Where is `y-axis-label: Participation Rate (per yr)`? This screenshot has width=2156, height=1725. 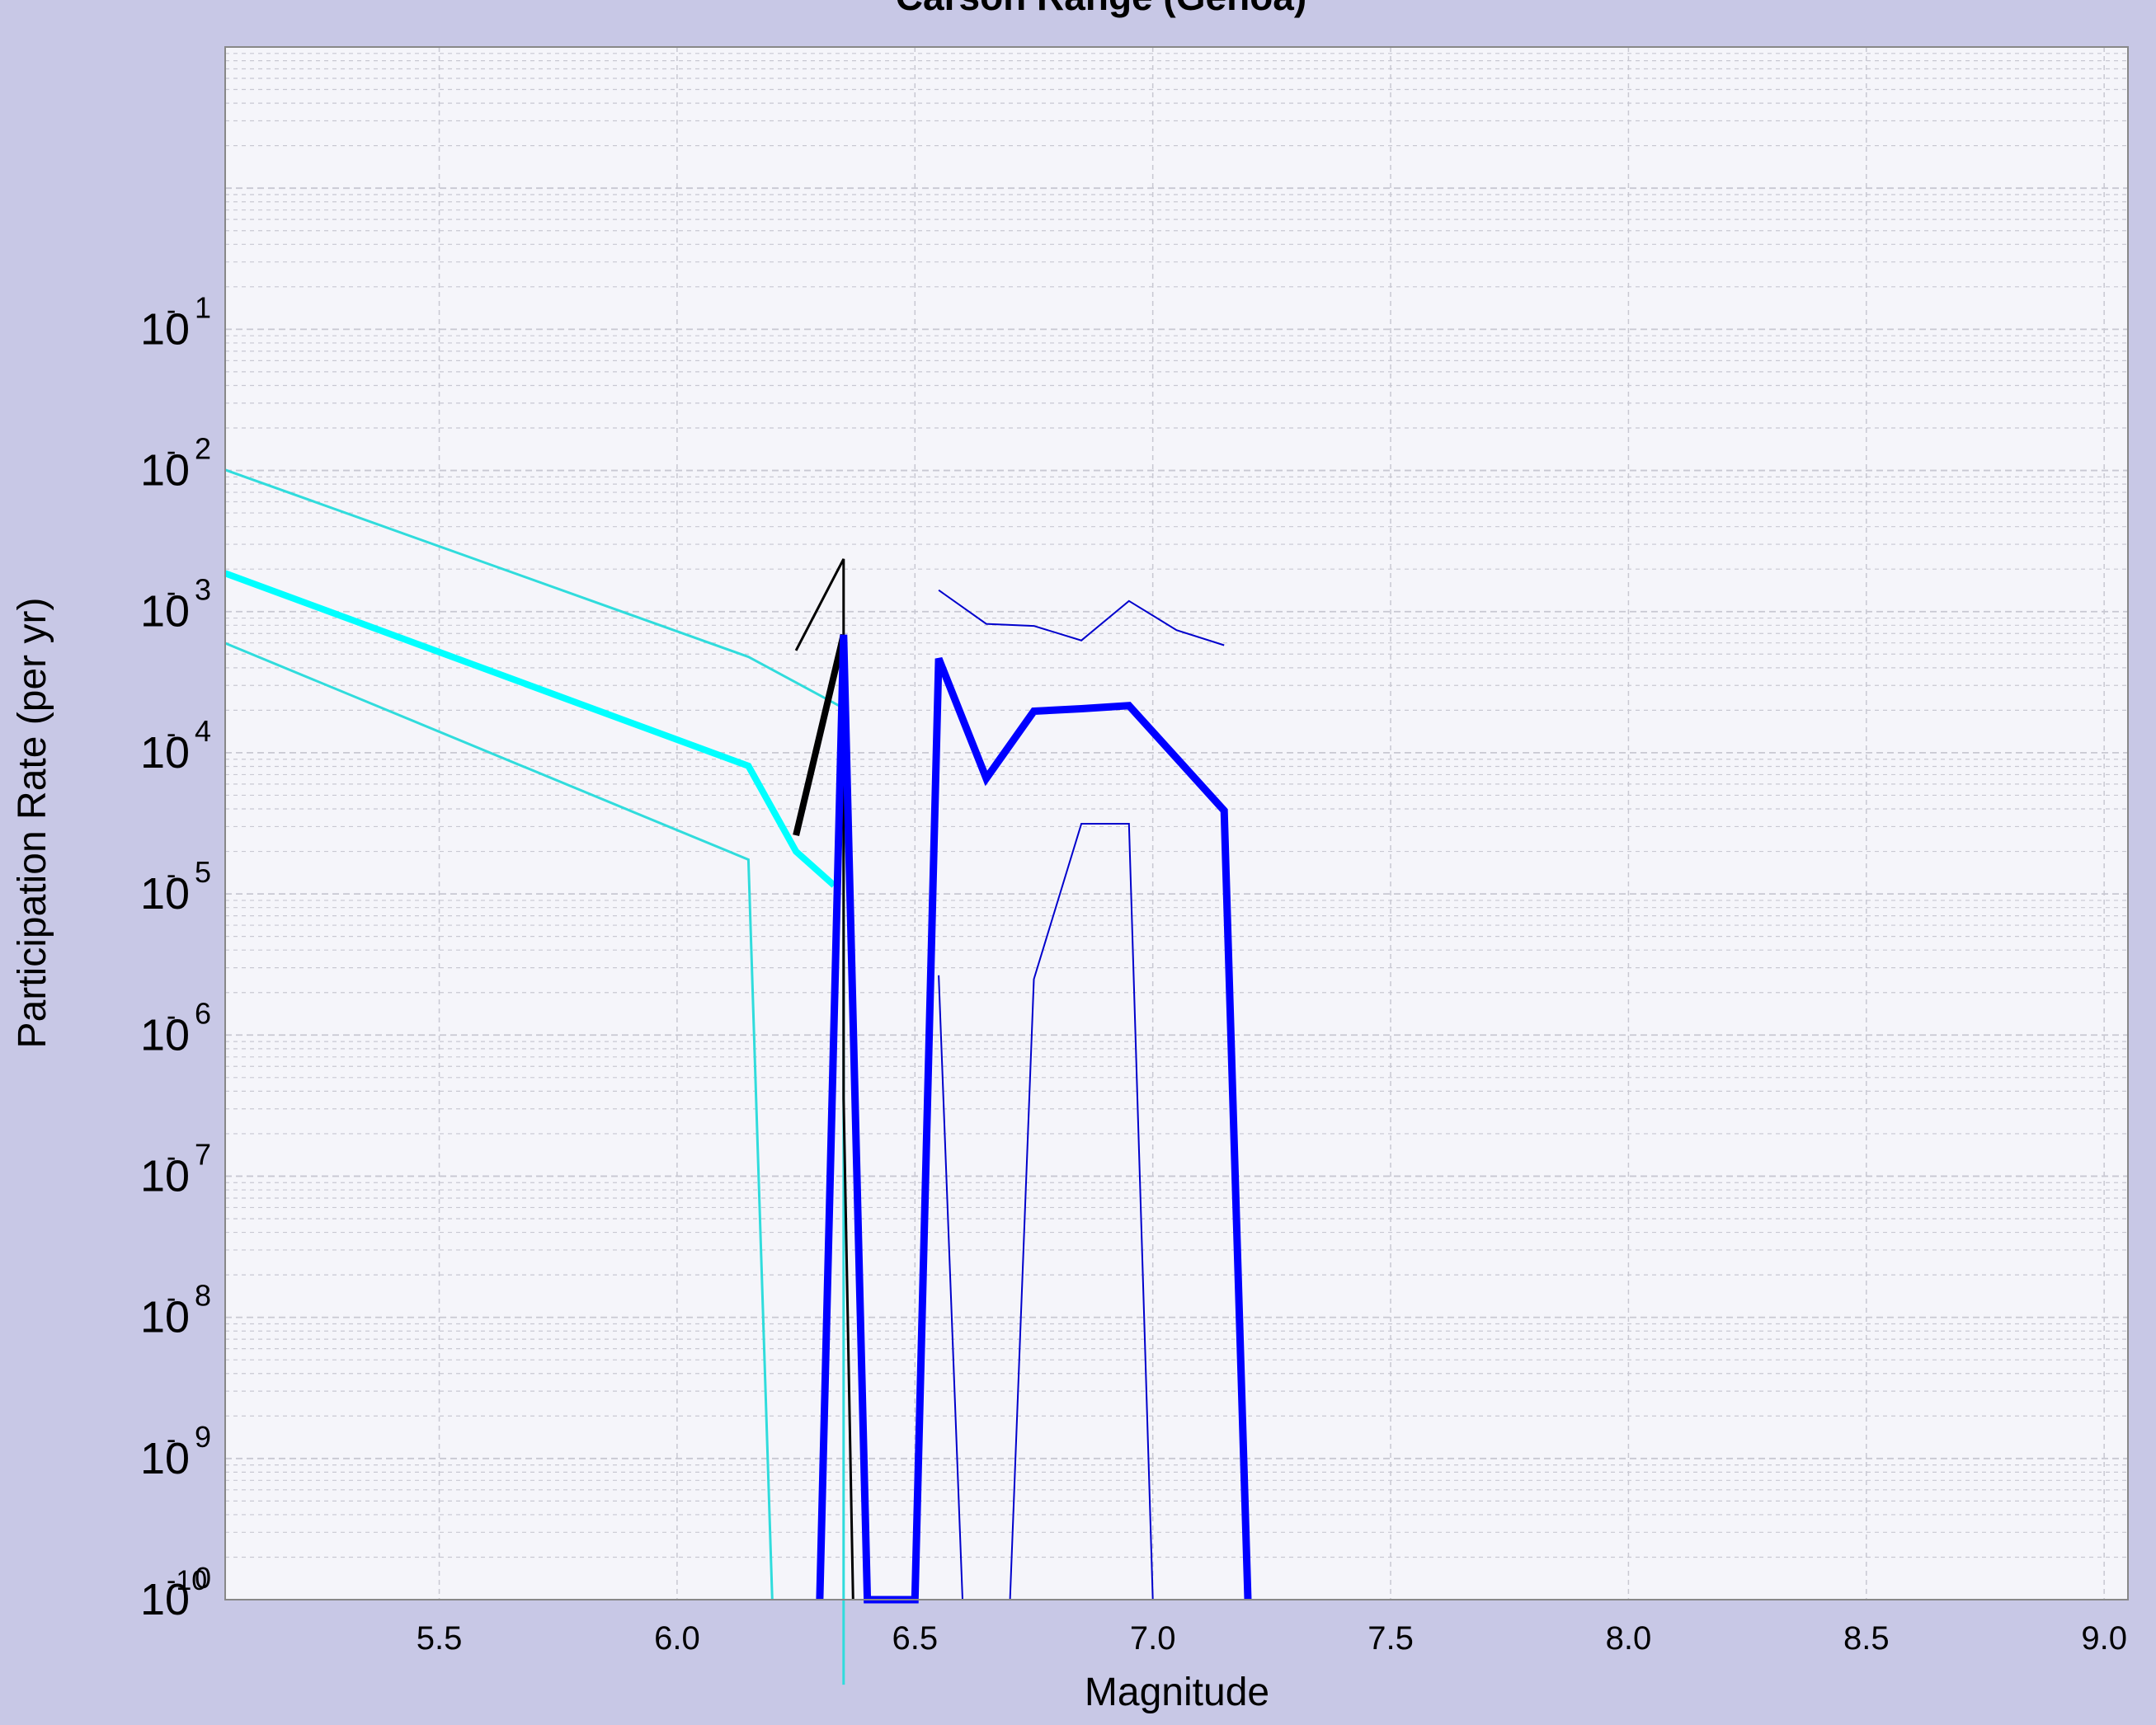 y-axis-label: Participation Rate (per yr) is located at coordinates (32, 823).